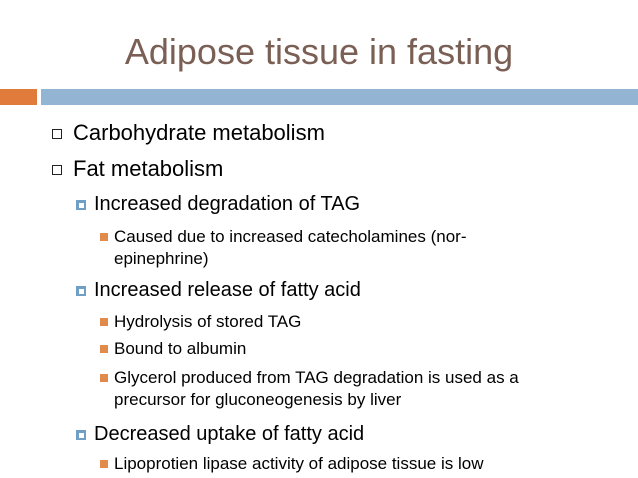  Describe the element at coordinates (227, 290) in the screenshot. I see `list-item-text: Increased release of fatty acid` at that location.